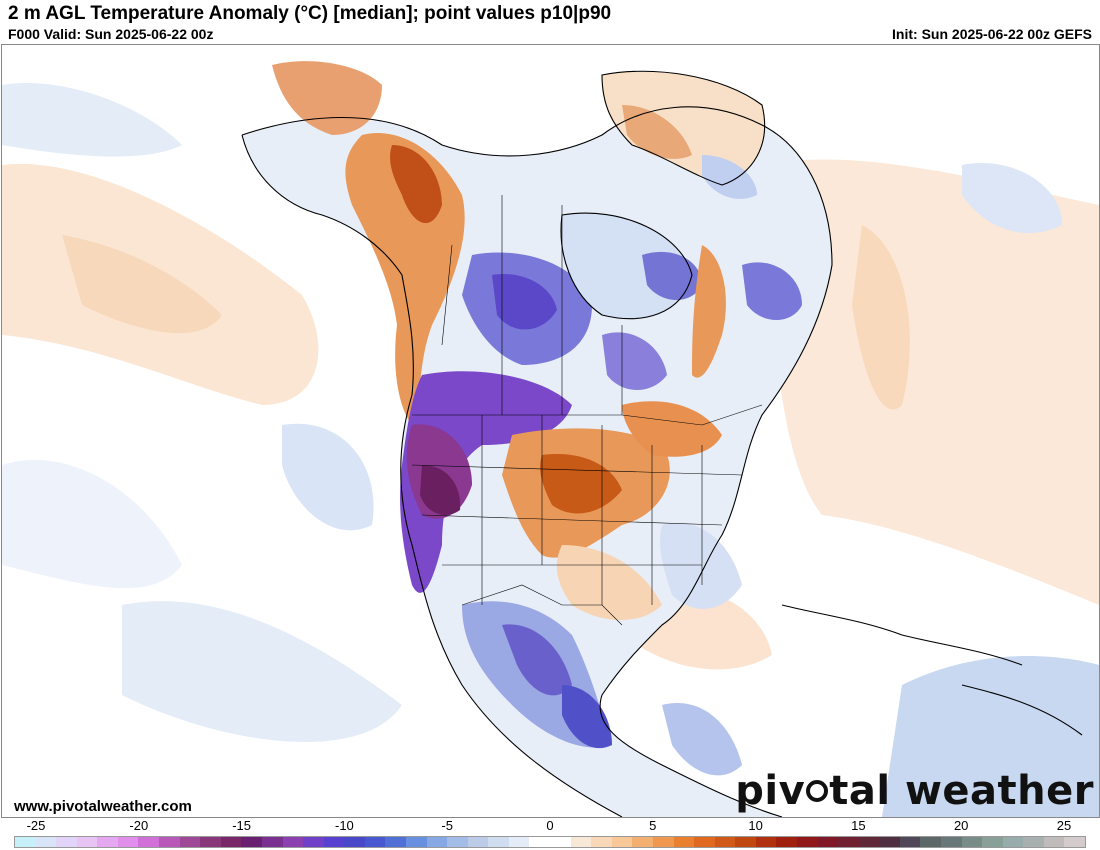 This screenshot has width=1100, height=850. Describe the element at coordinates (992, 34) in the screenshot. I see `init-time: Init: Sun 2025-06-22 00z GEFS` at that location.